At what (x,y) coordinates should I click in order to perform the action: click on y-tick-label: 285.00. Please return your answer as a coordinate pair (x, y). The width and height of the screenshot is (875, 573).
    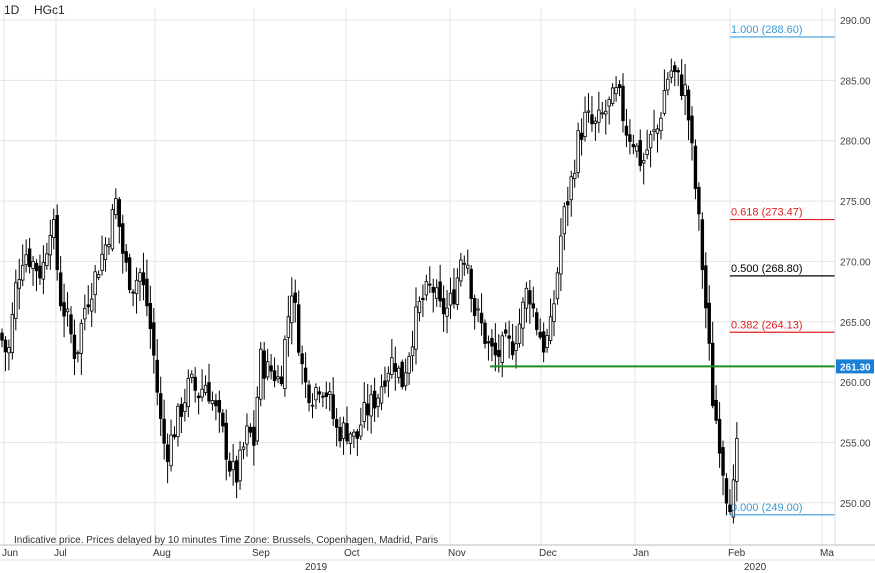
    Looking at the image, I should click on (855, 81).